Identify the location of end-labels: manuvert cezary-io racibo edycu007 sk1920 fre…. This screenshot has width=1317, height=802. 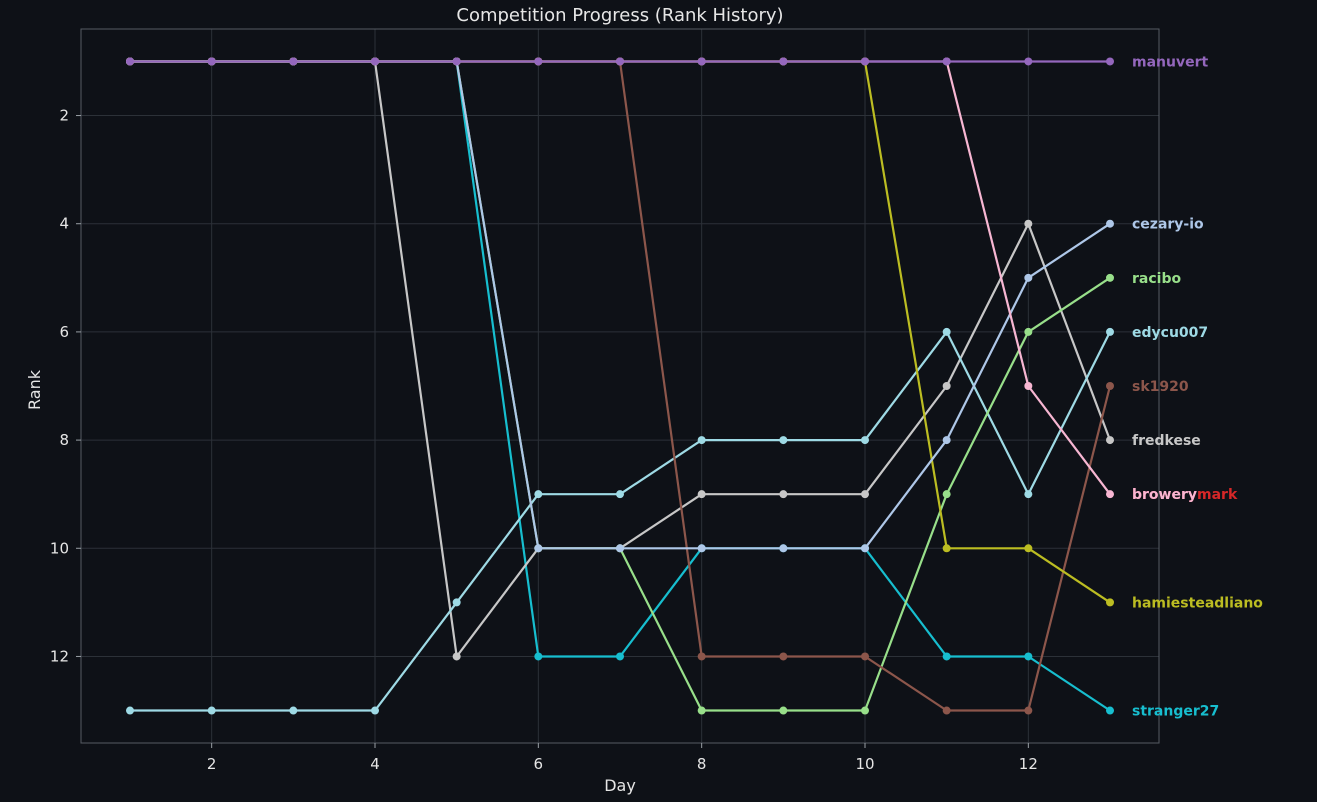
(1197, 386).